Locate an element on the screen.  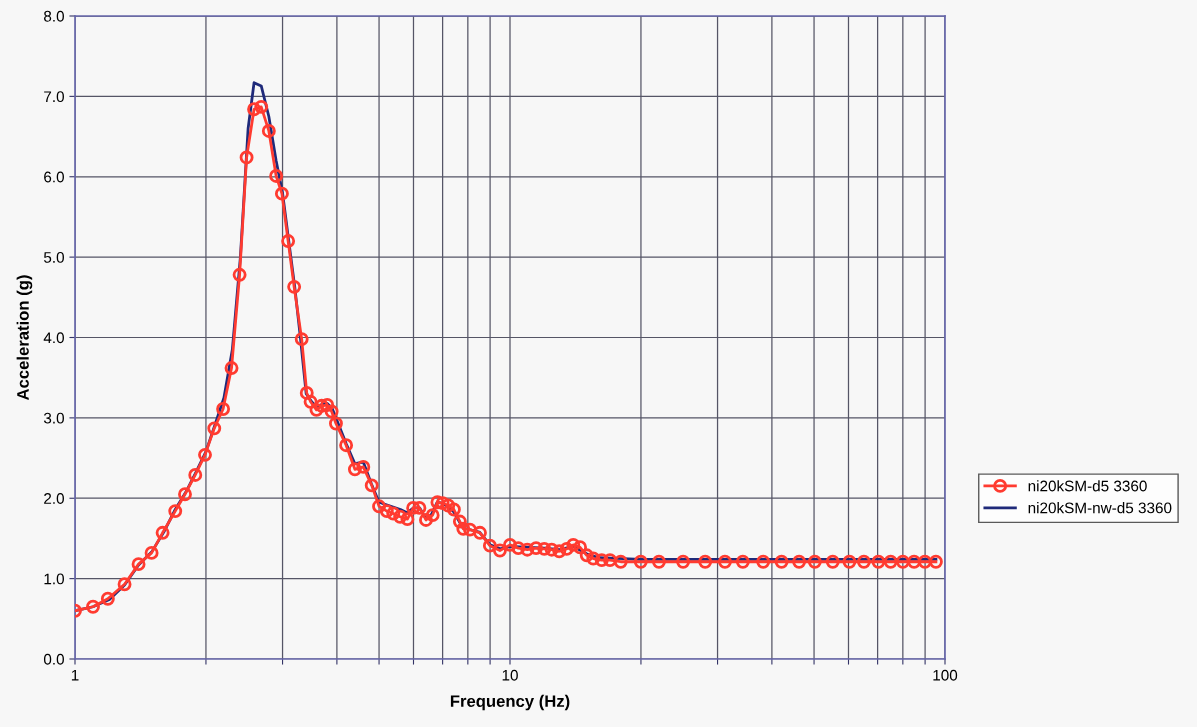
y-tick-label: 6.0 is located at coordinates (54, 177).